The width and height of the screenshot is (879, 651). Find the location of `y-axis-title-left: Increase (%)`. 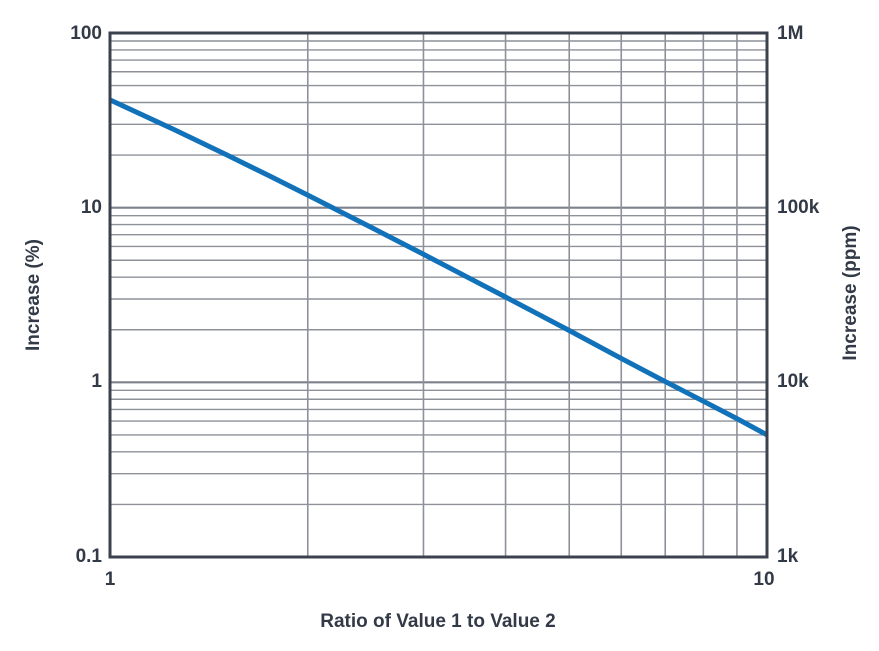

y-axis-title-left: Increase (%) is located at coordinates (33, 295).